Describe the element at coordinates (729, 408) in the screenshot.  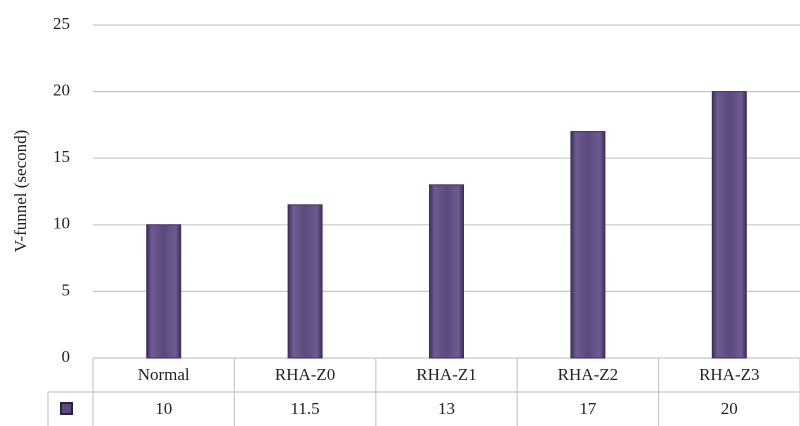
I see `table-value: 20` at that location.